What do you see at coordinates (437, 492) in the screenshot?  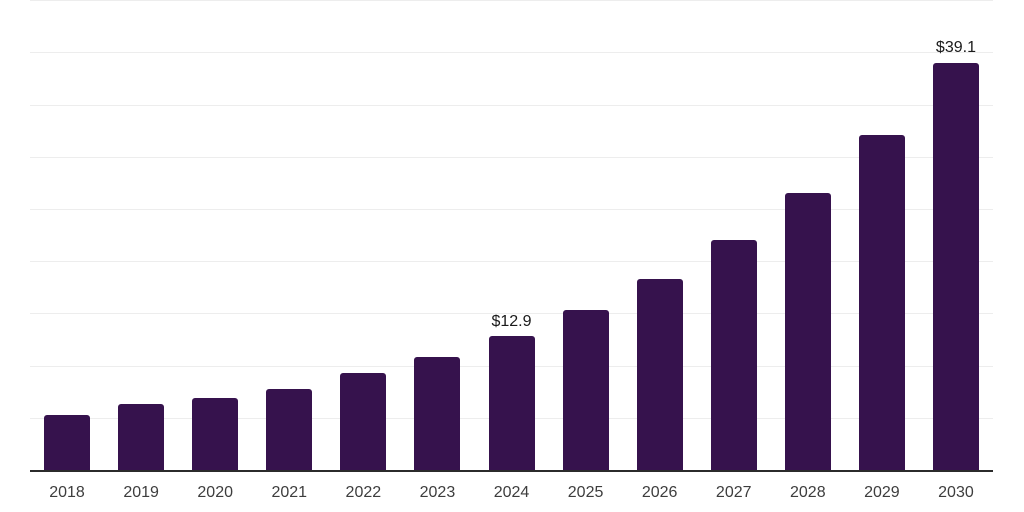 I see `x-tick-label-2023: 2023` at bounding box center [437, 492].